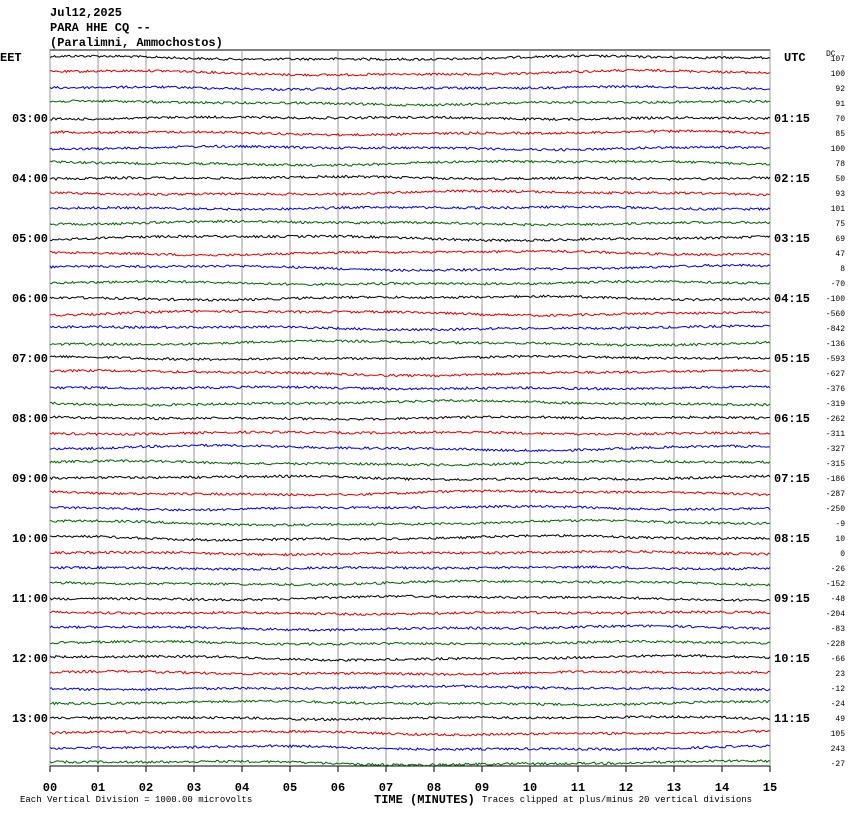 Image resolution: width=850 pixels, height=814 pixels. Describe the element at coordinates (100, 28) in the screenshot. I see `station: PARA HHE CQ --` at that location.